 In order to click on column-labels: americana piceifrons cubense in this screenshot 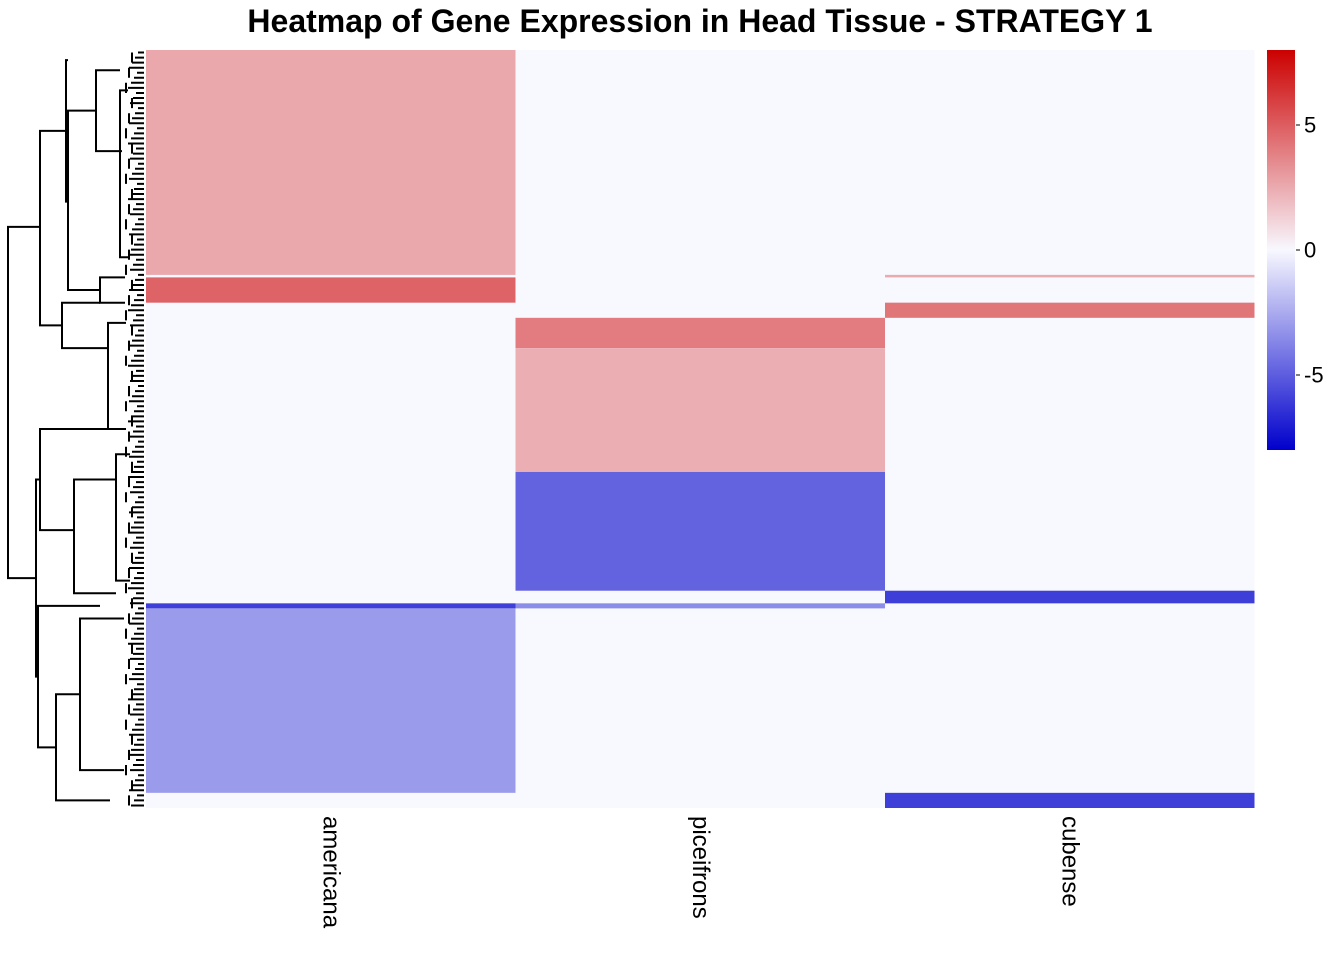, I will do `click(700, 872)`.